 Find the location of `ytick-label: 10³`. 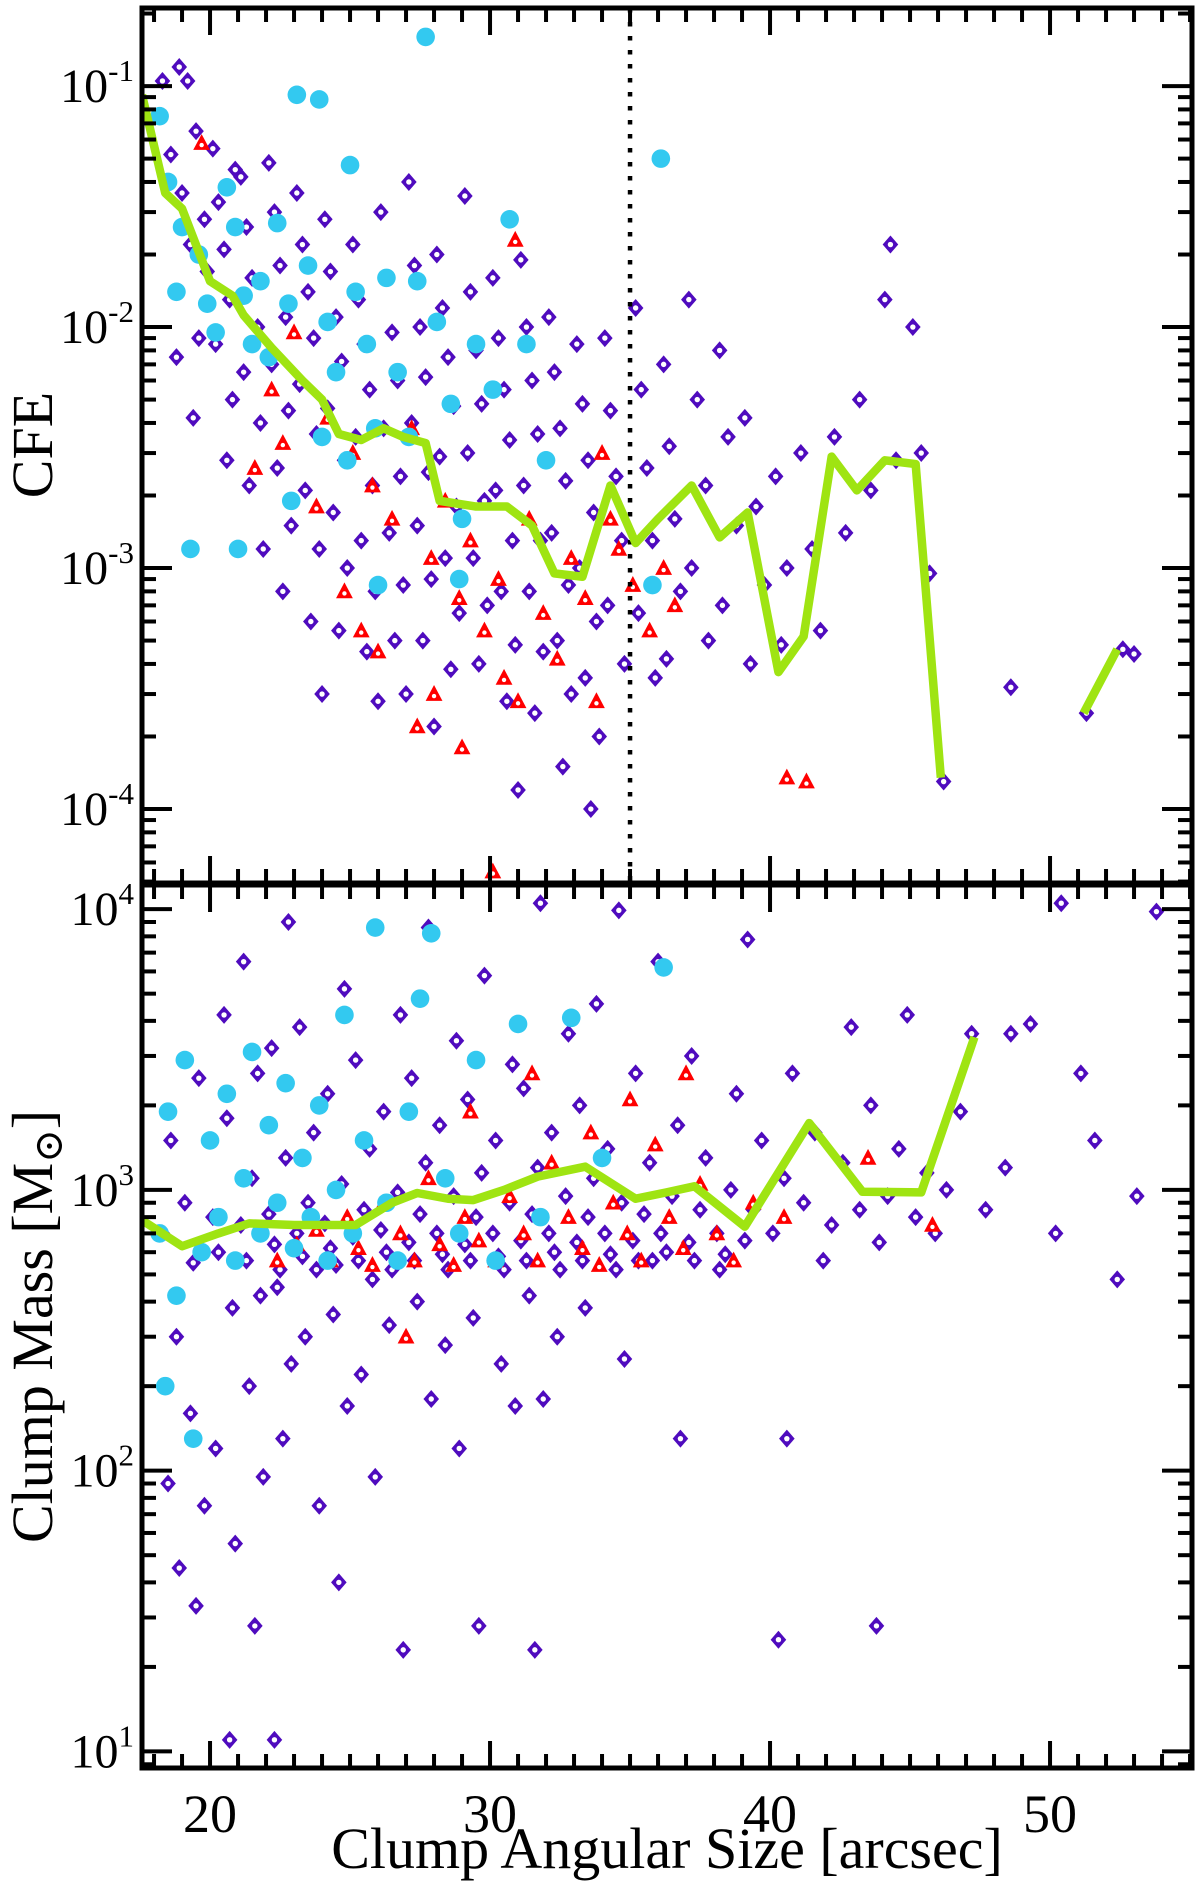

ytick-label: 10³ is located at coordinates (103, 1187).